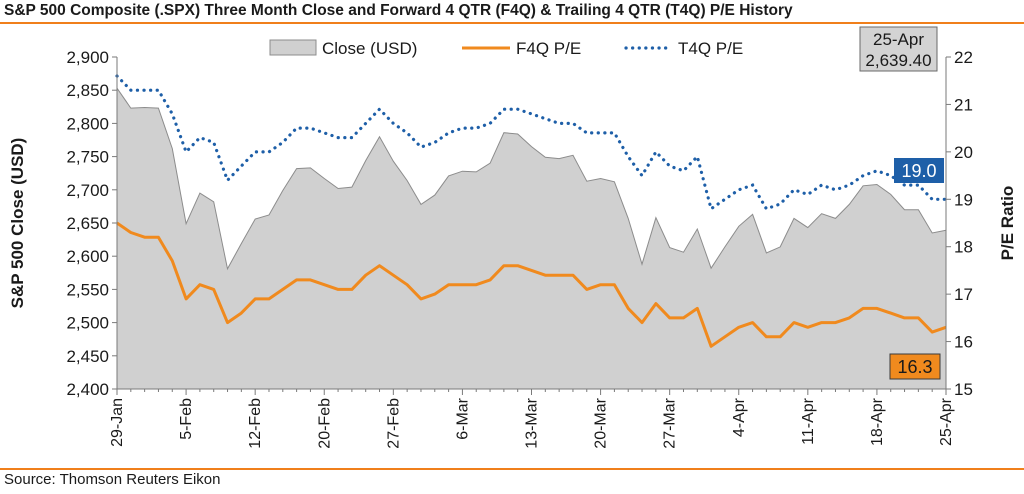  What do you see at coordinates (87, 289) in the screenshot?
I see `left-tick-label: 2,550` at bounding box center [87, 289].